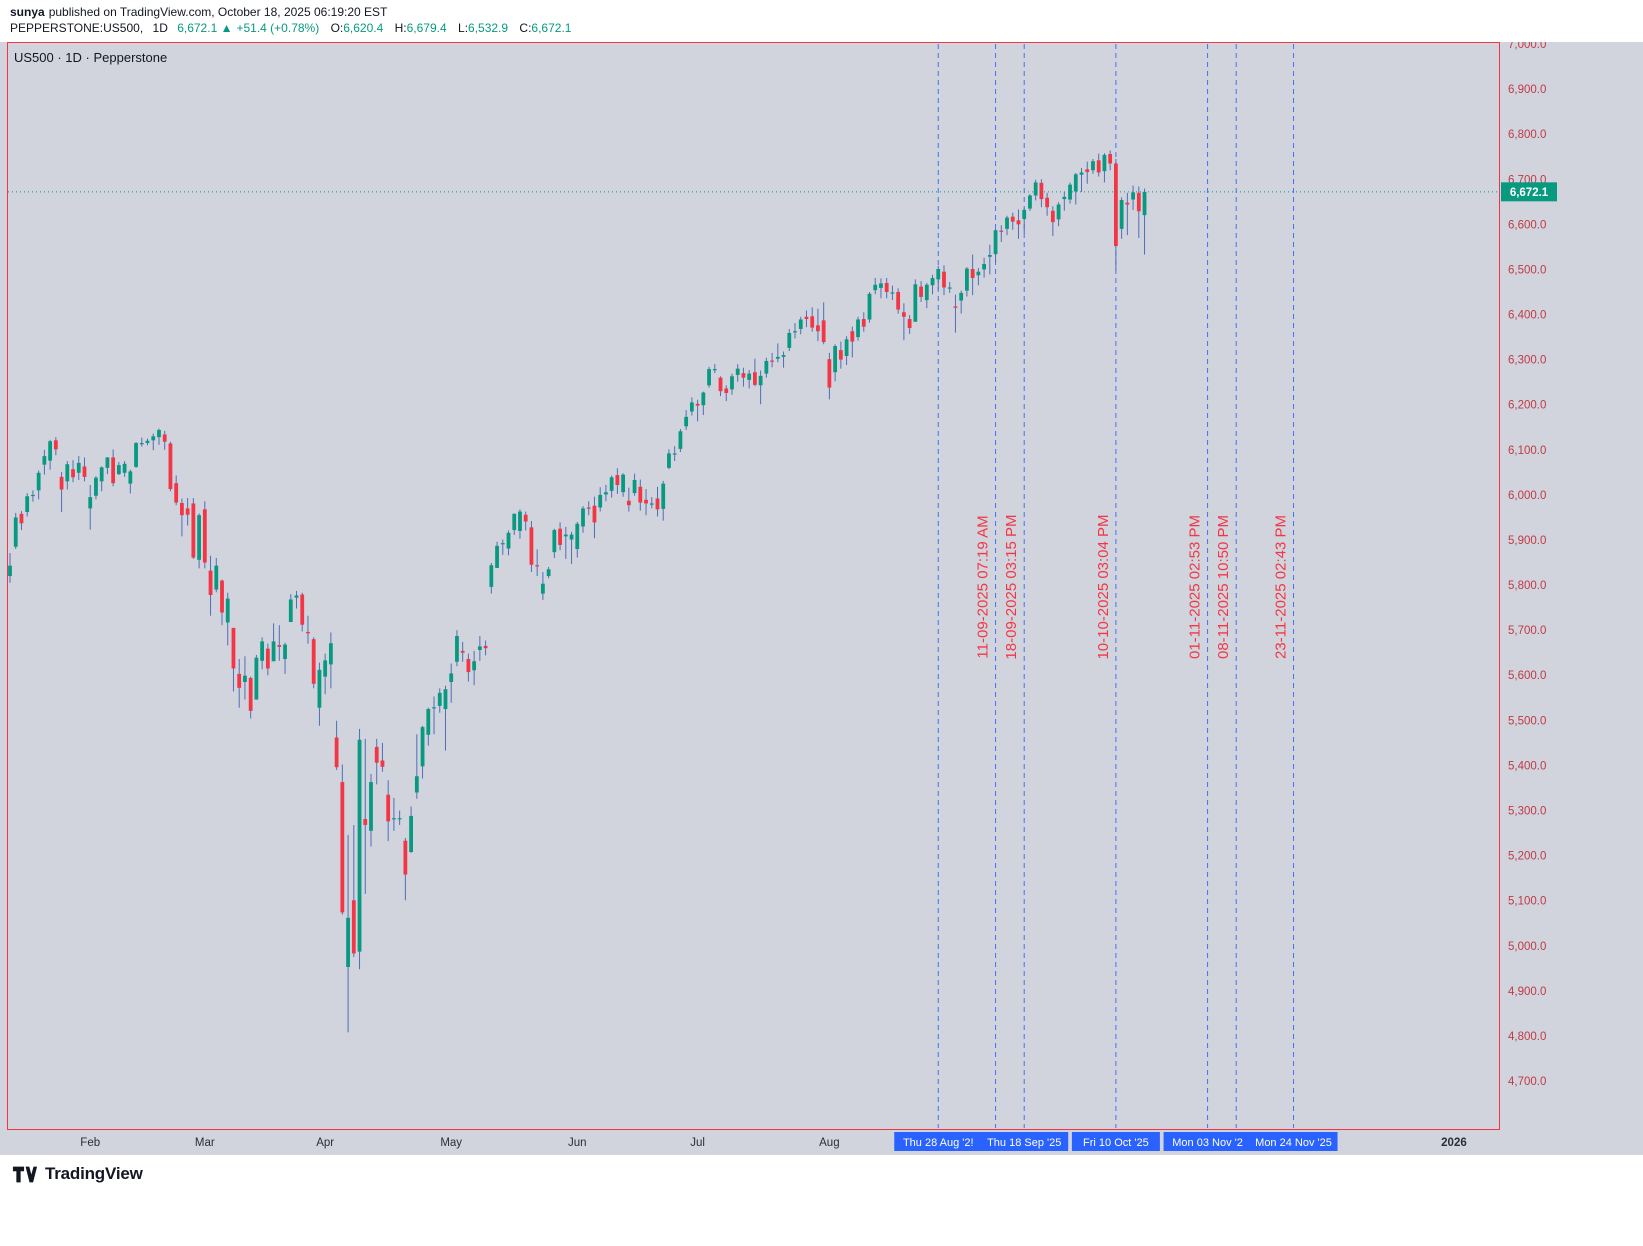  Describe the element at coordinates (1024, 1143) in the screenshot. I see `svg-text: Thu 18 Sep '25` at that location.